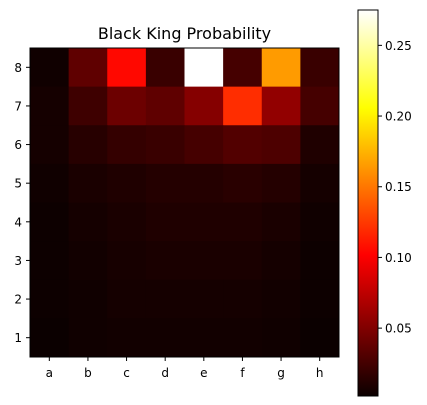 This screenshot has width=427, height=405. Describe the element at coordinates (127, 106) in the screenshot. I see `heatmap-cell-c7` at that location.